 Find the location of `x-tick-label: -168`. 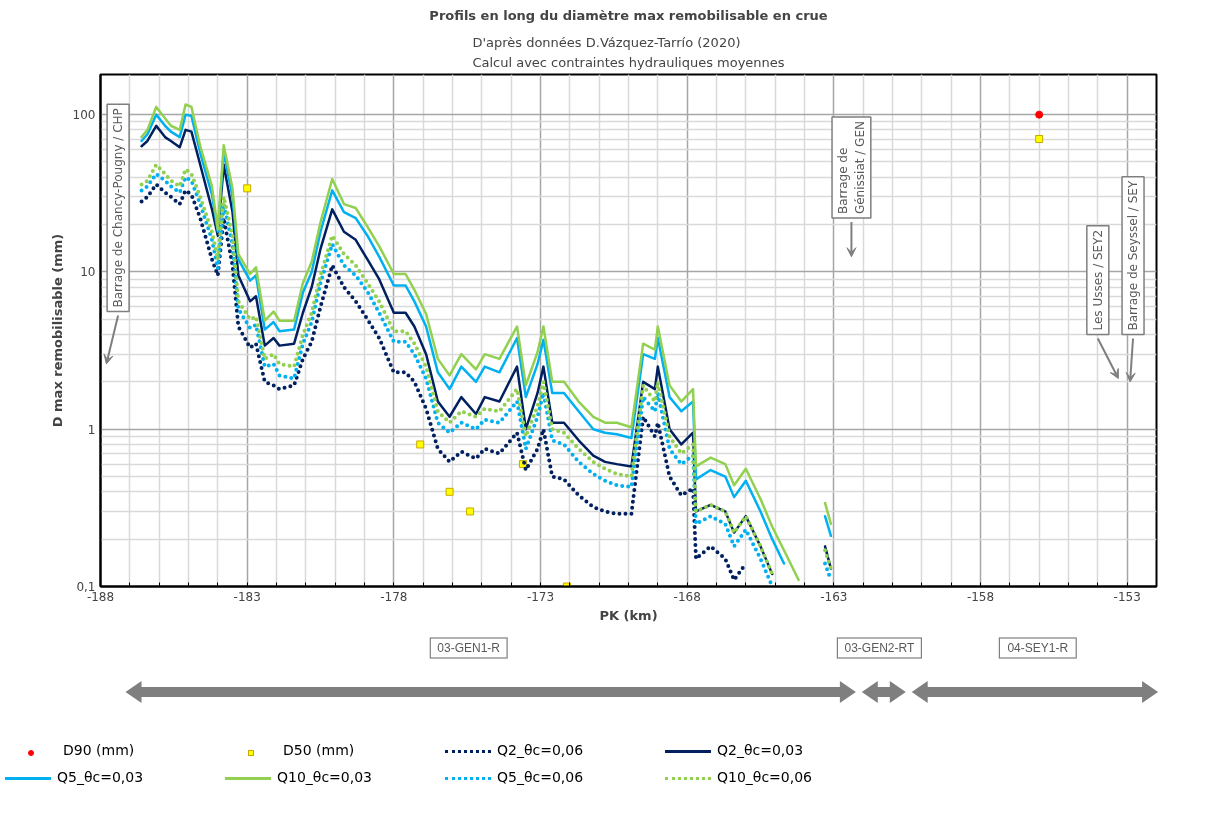

x-tick-label: -168 is located at coordinates (687, 596).